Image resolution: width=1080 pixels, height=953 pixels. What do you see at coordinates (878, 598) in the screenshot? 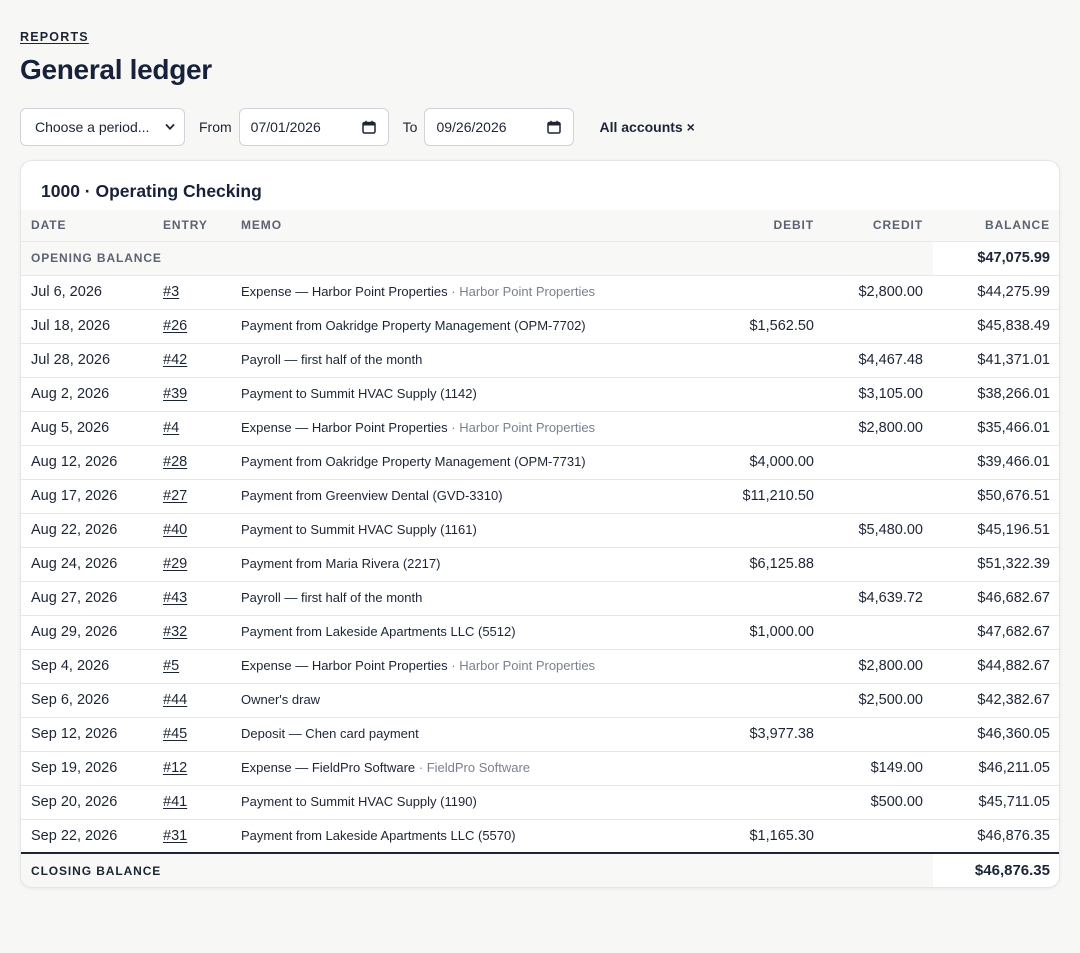
I see `row-credit: $4,639.72` at bounding box center [878, 598].